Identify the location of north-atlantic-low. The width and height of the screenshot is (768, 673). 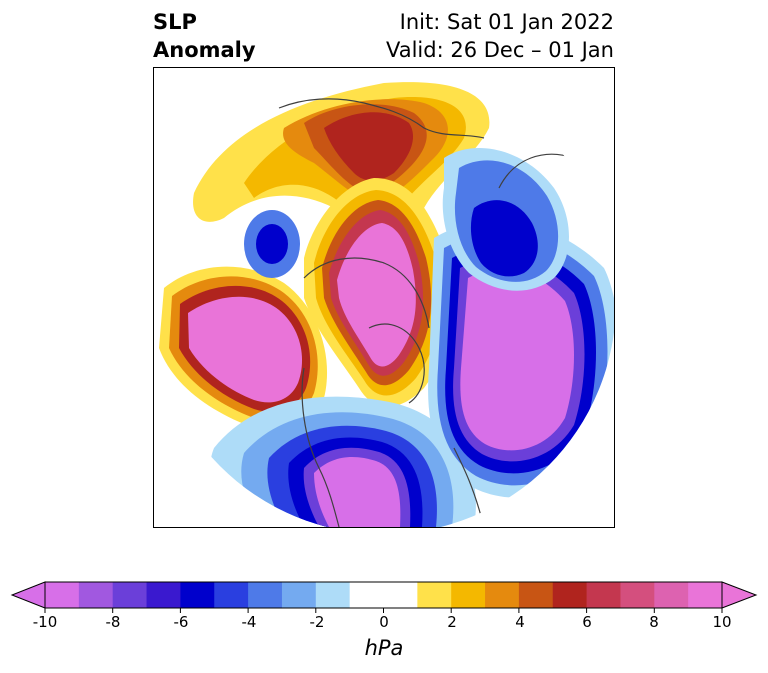
(521, 359).